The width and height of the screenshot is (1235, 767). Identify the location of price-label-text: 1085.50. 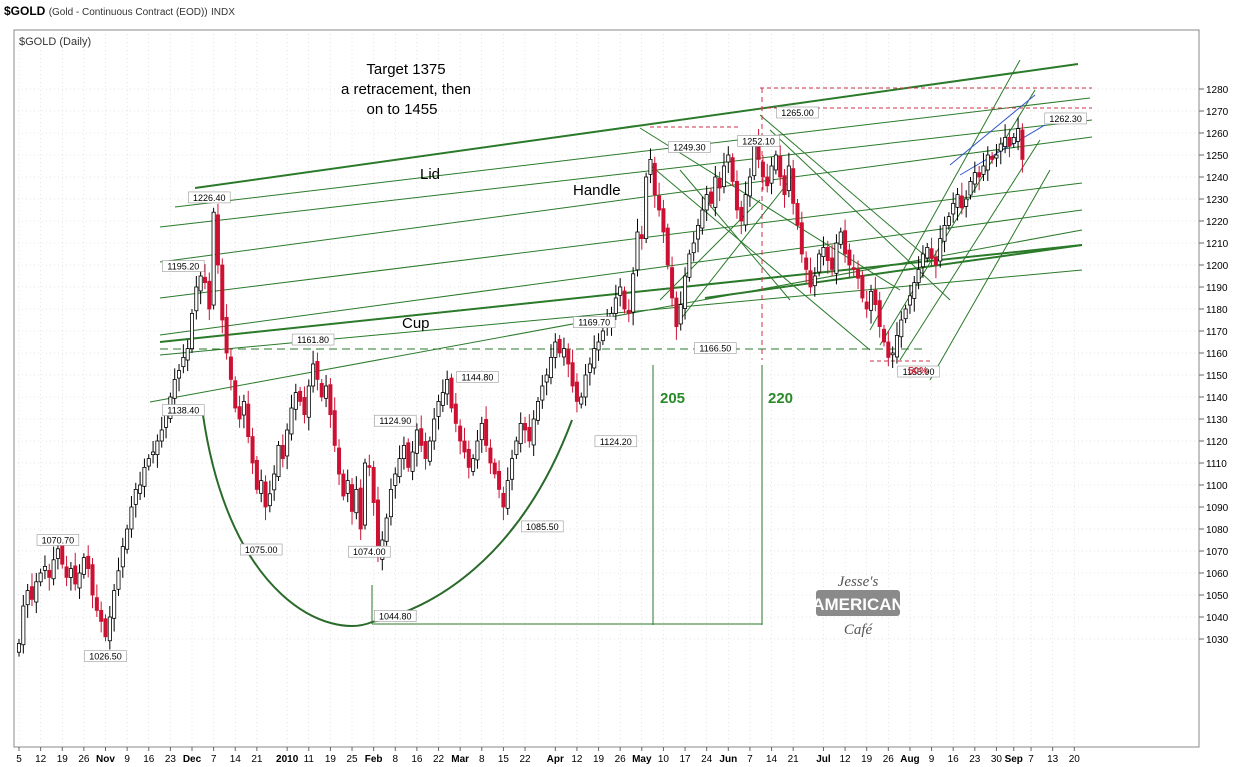
(542, 527).